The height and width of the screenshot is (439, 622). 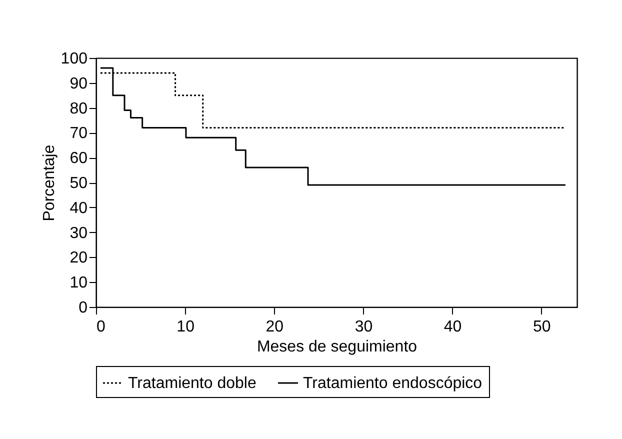 What do you see at coordinates (79, 183) in the screenshot?
I see `y-tick-label: 50` at bounding box center [79, 183].